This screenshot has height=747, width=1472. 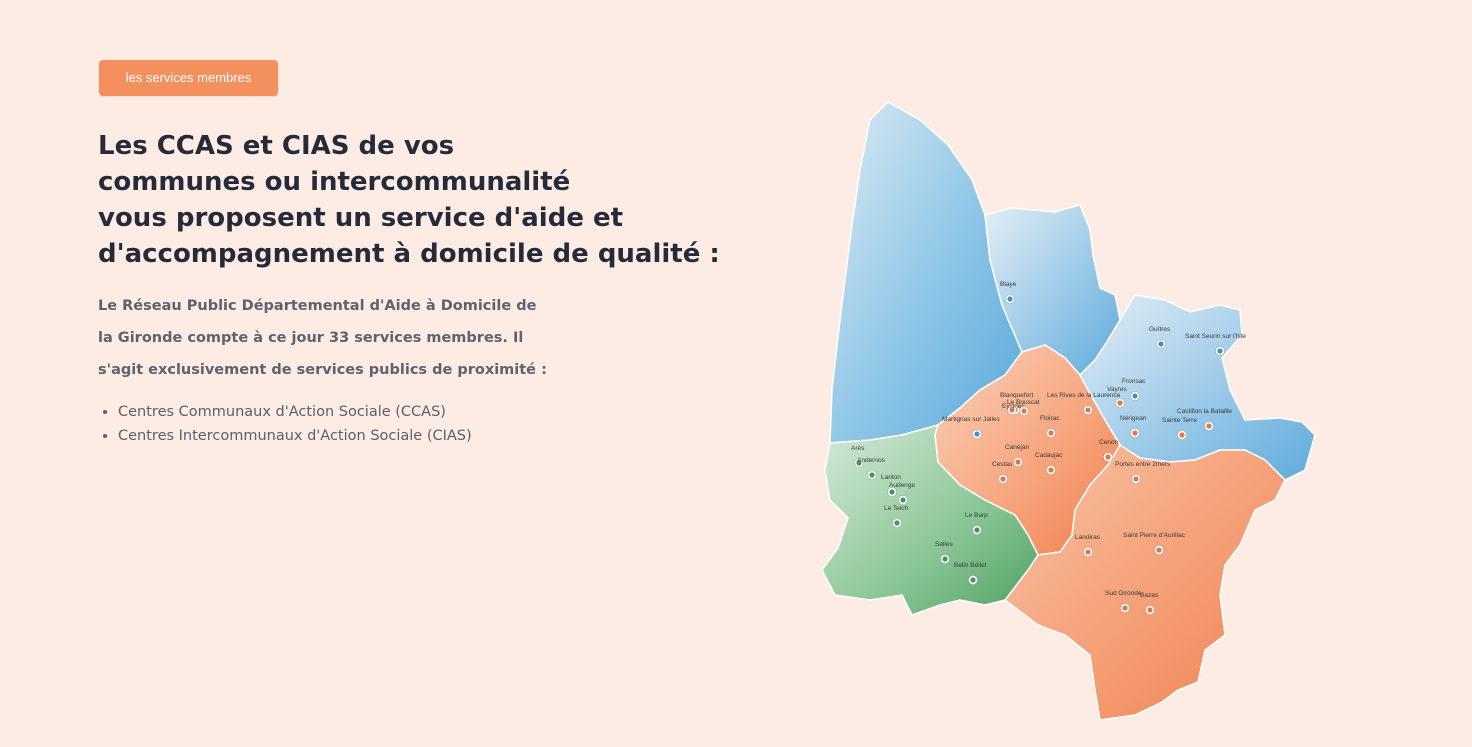 What do you see at coordinates (896, 516) in the screenshot?
I see `city-marker-le-teich: Le Teich` at bounding box center [896, 516].